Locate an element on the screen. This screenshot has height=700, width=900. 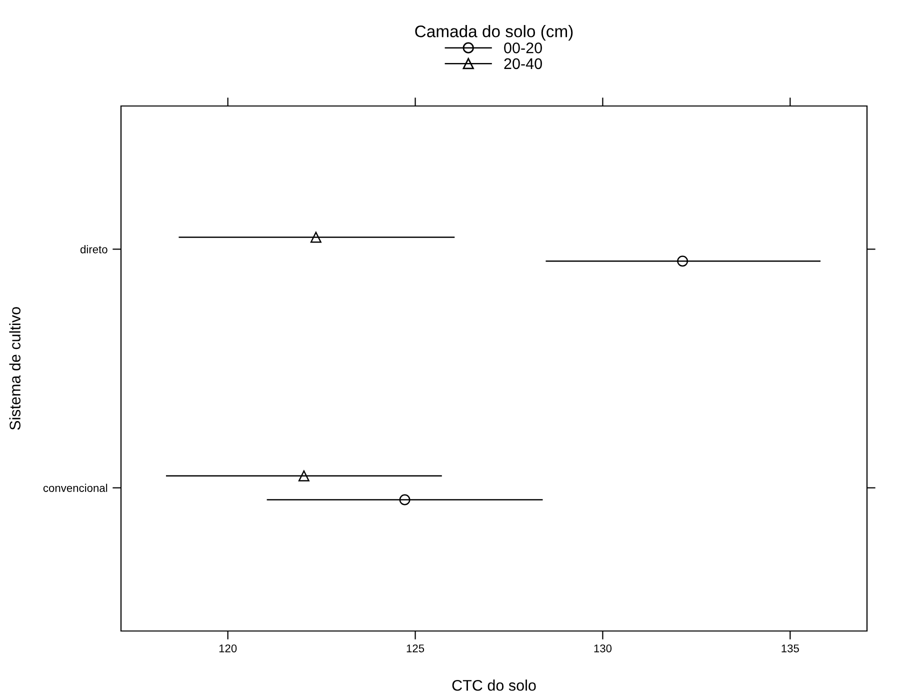
legend-title: Camada do solo (cm) is located at coordinates (494, 33).